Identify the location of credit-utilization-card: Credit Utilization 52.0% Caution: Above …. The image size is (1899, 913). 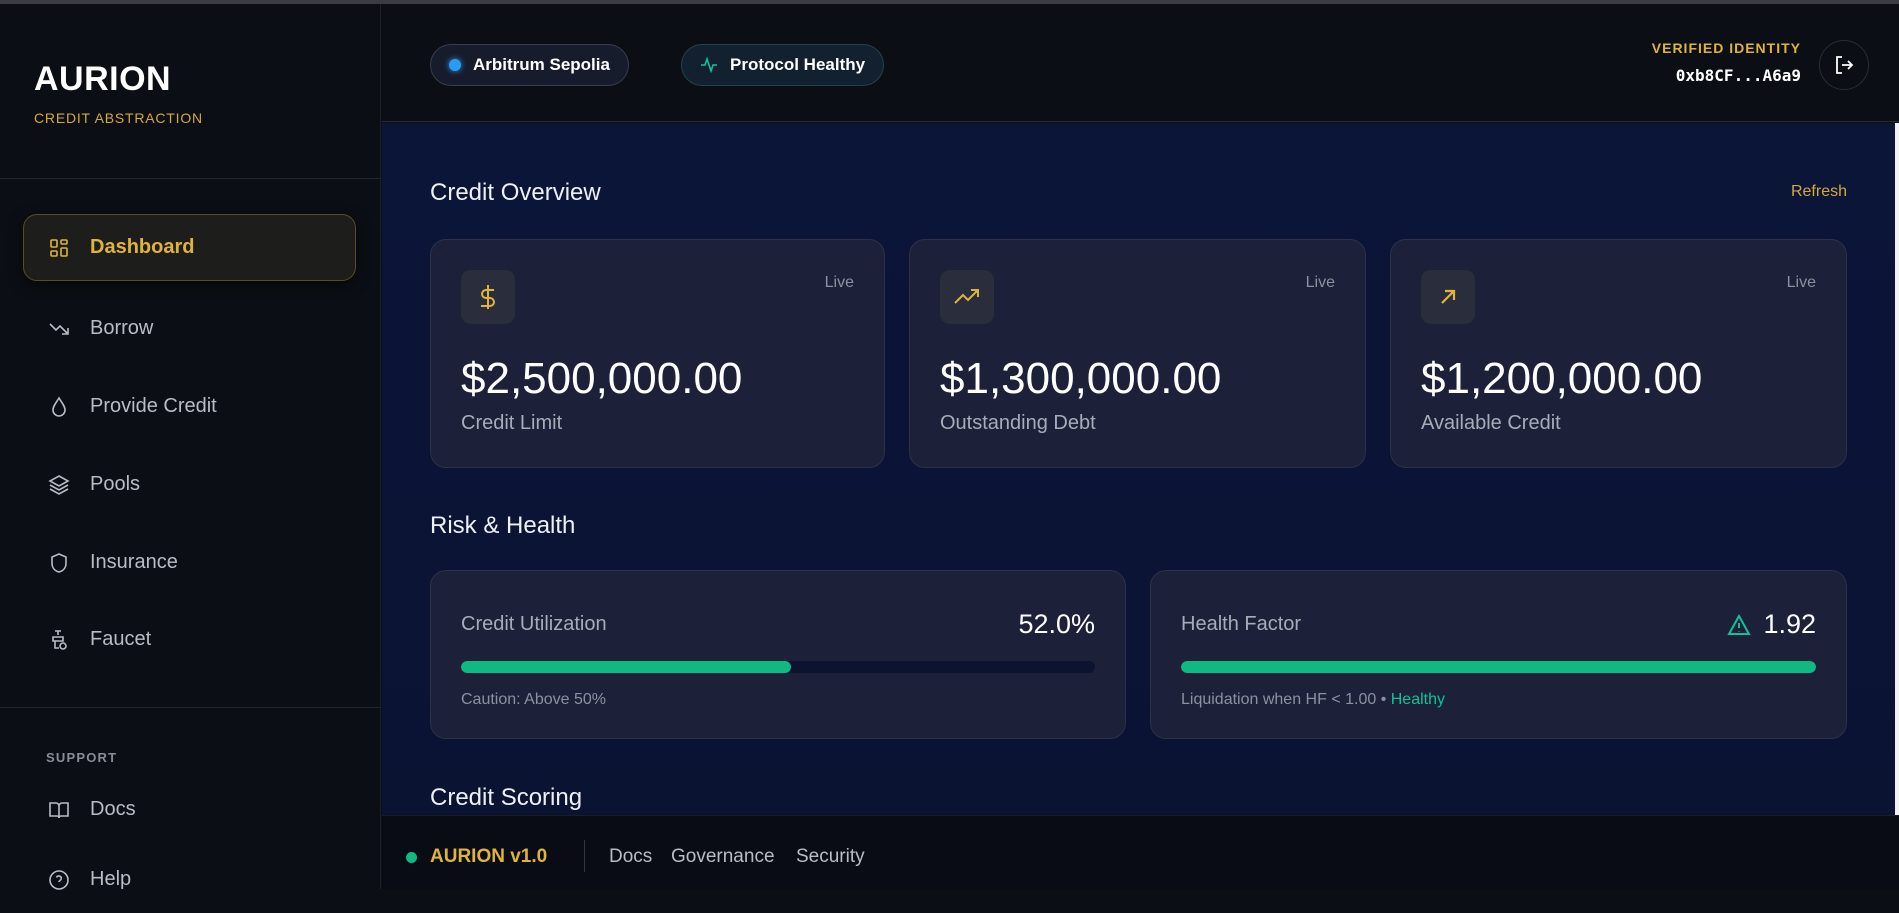
(778, 654).